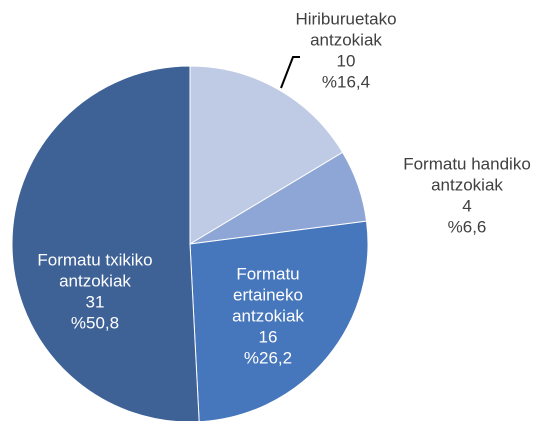  What do you see at coordinates (94, 259) in the screenshot?
I see `slice-label: Formatu txikiko` at bounding box center [94, 259].